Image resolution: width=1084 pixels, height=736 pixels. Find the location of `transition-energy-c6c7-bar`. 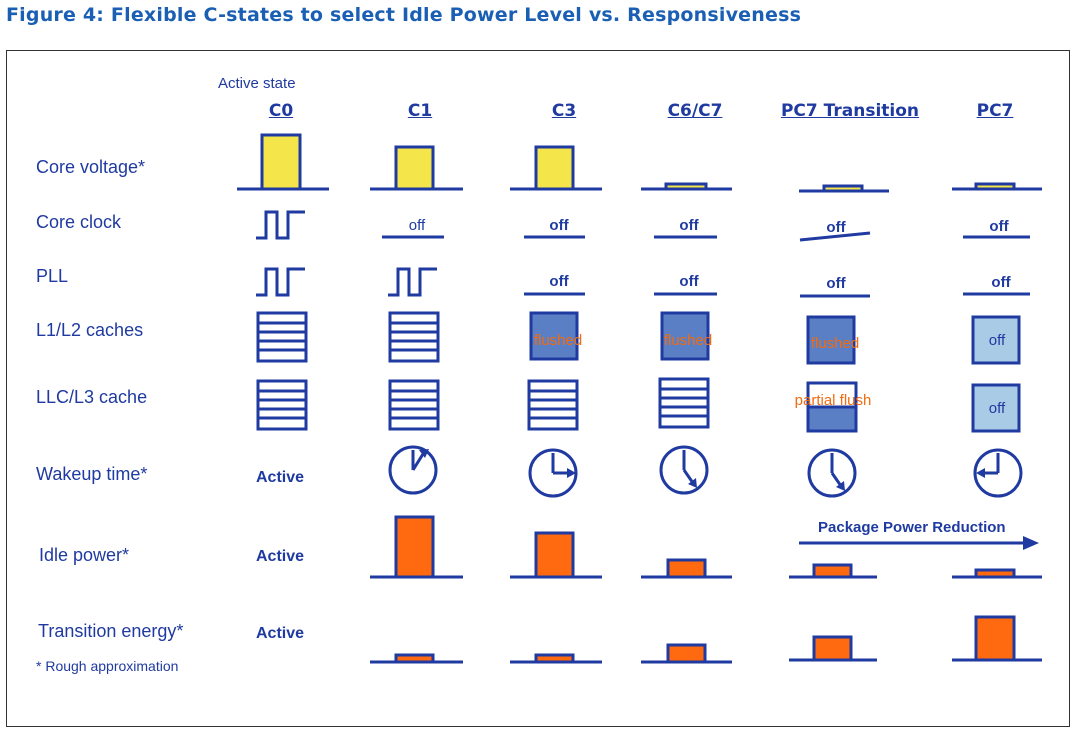

transition-energy-c6c7-bar is located at coordinates (686, 653).